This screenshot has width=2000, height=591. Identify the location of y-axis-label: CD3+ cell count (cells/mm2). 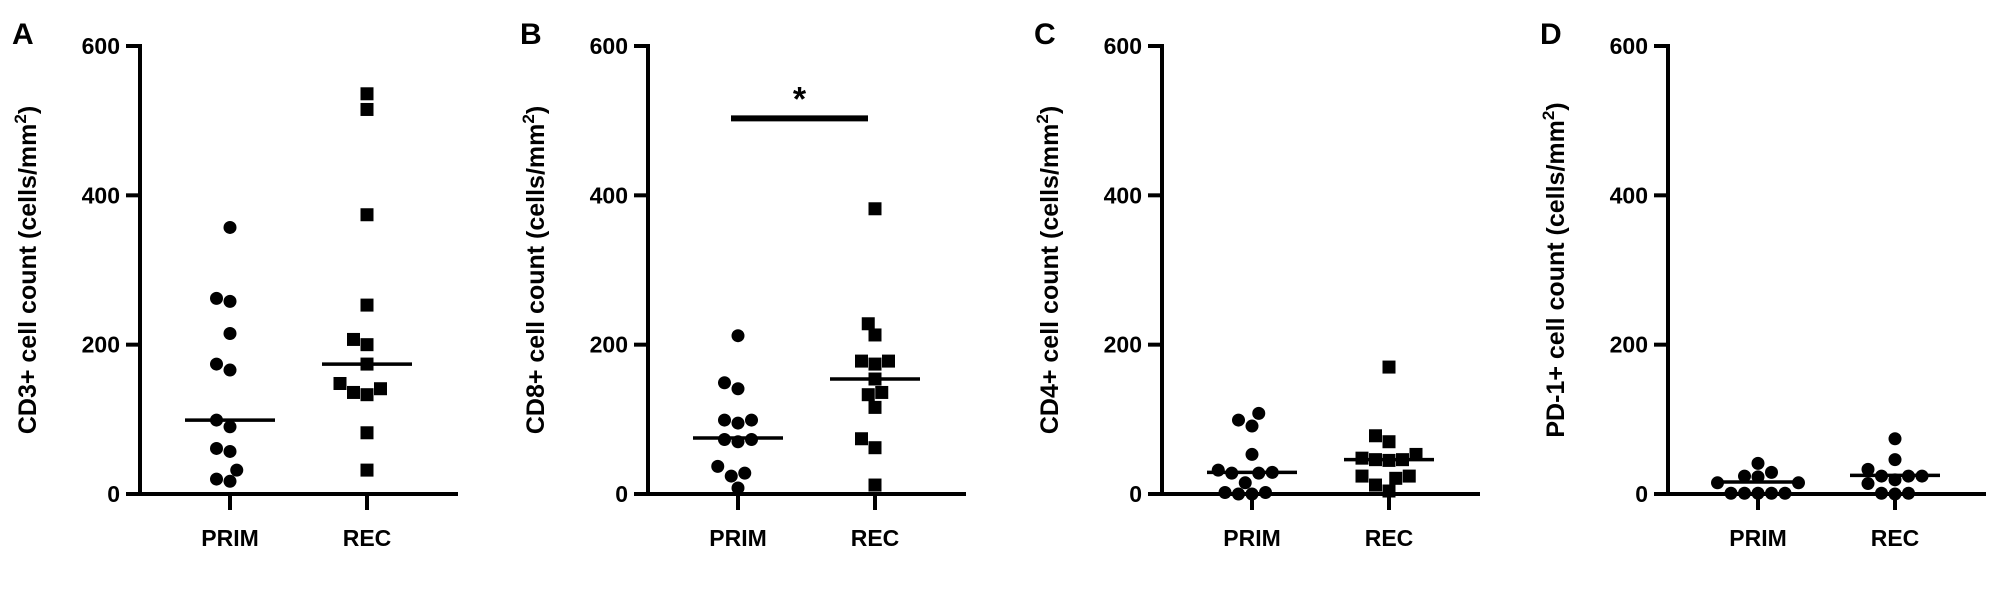
(26, 270).